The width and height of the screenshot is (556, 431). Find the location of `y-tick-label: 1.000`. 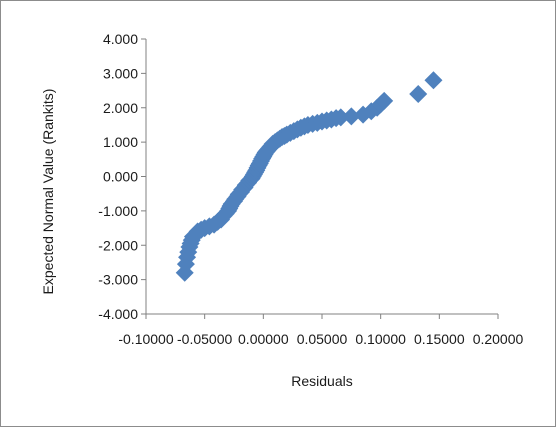

y-tick-label: 1.000 is located at coordinates (120, 142).